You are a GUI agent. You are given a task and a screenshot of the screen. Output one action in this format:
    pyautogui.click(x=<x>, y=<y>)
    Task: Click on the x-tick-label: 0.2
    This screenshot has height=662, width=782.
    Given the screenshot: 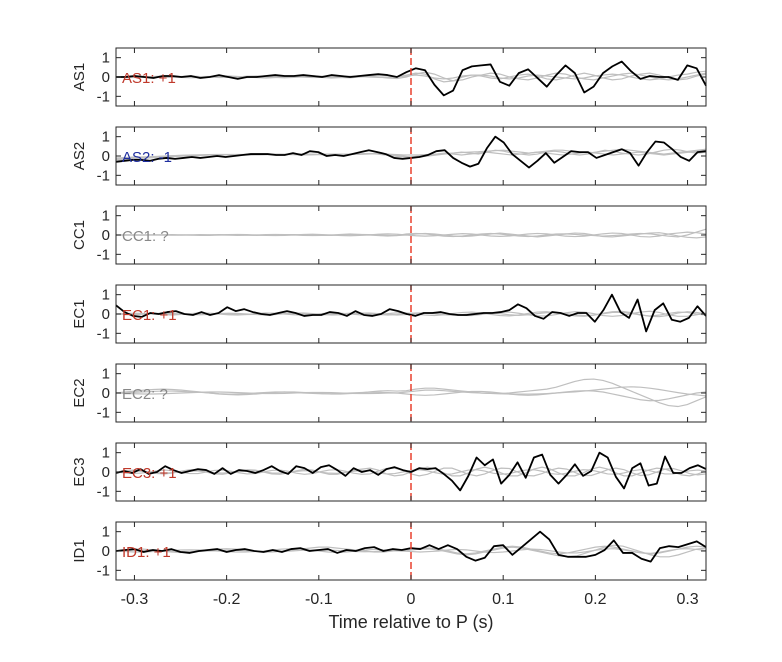 What is the action you would take?
    pyautogui.click(x=595, y=599)
    